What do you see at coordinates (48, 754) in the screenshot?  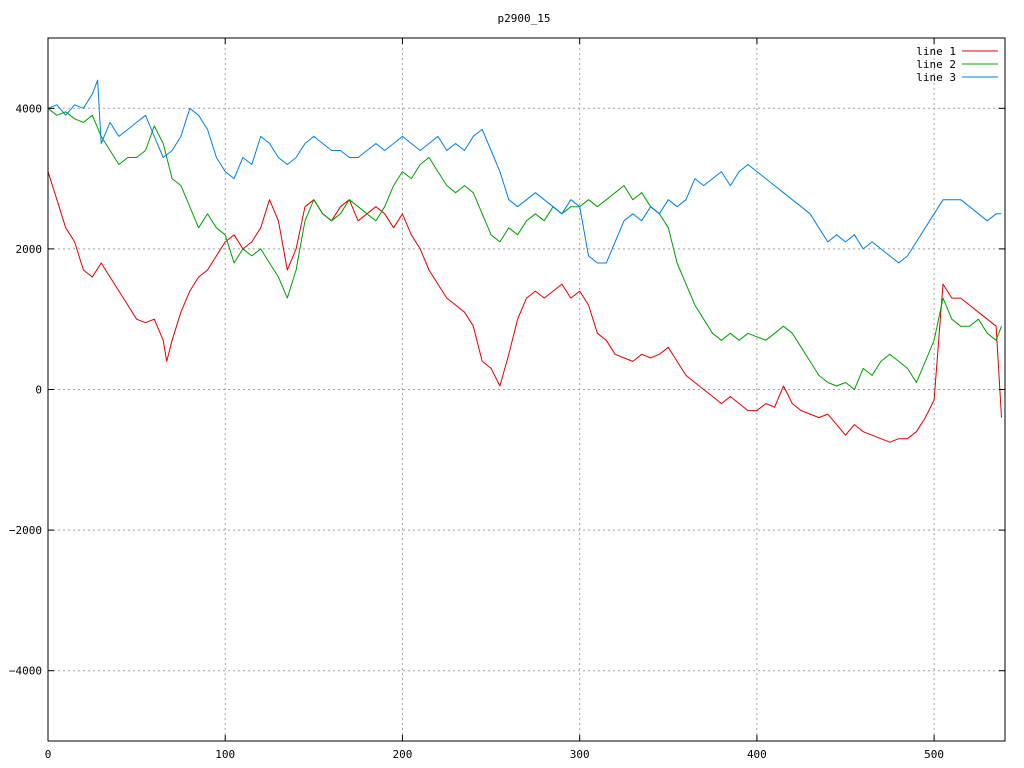 I see `x-tick-label: 0` at bounding box center [48, 754].